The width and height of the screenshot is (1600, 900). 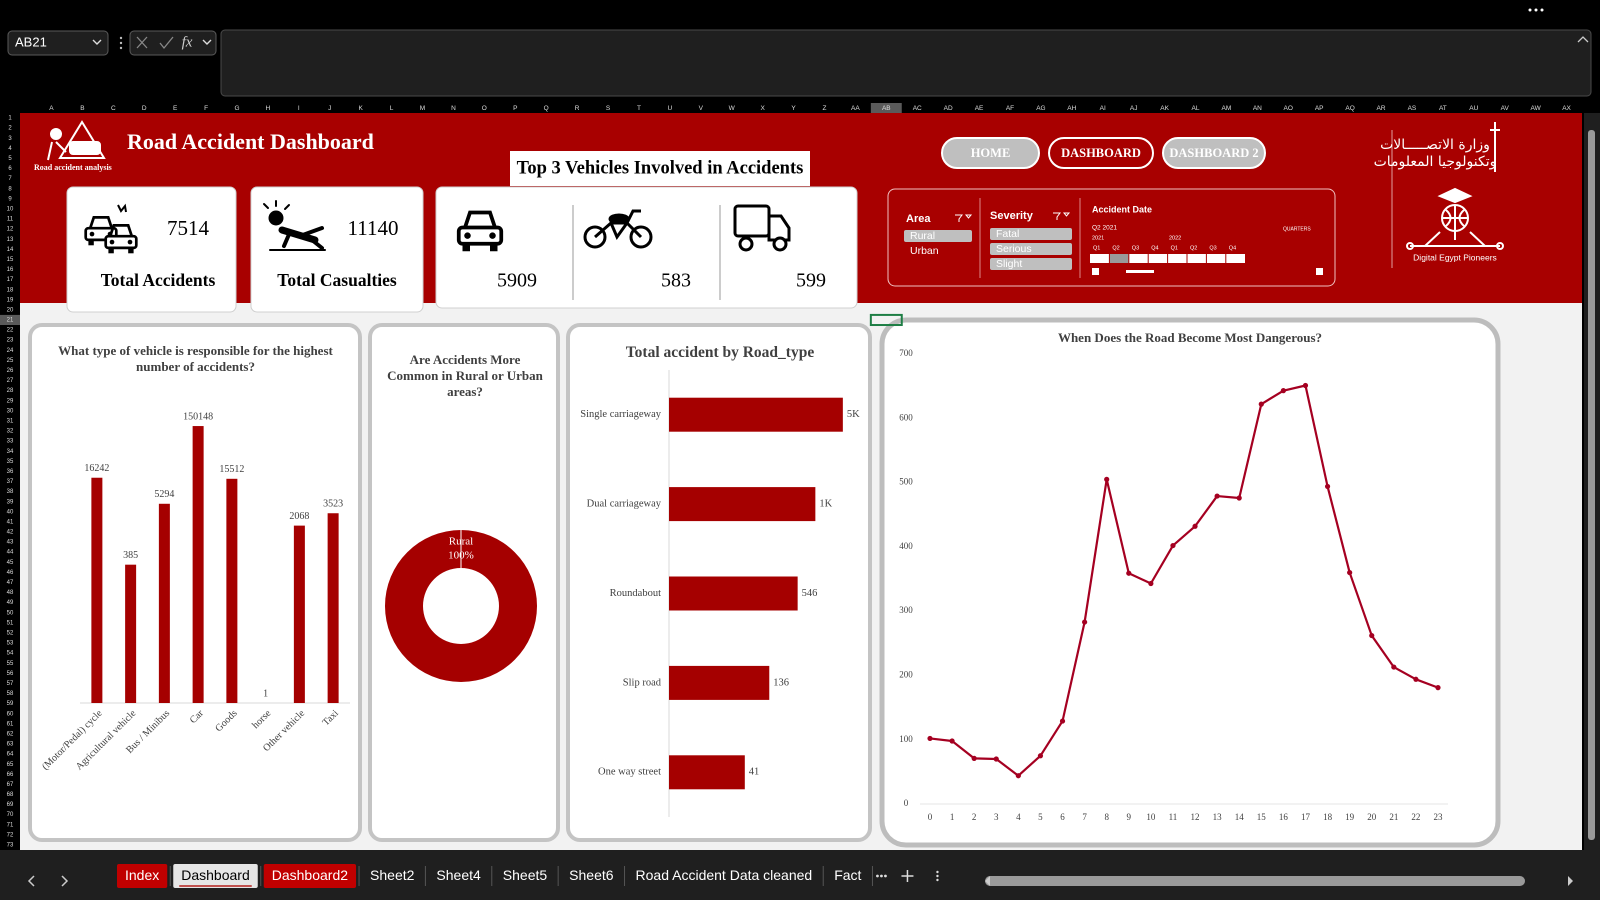 What do you see at coordinates (922, 236) in the screenshot?
I see `slicer-item-label: Rural` at bounding box center [922, 236].